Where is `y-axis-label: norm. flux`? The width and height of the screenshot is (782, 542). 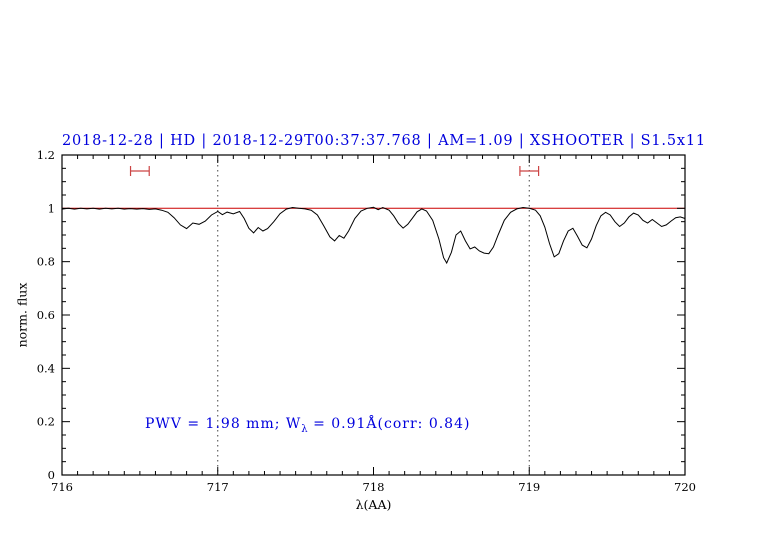
y-axis-label: norm. flux is located at coordinates (22, 315).